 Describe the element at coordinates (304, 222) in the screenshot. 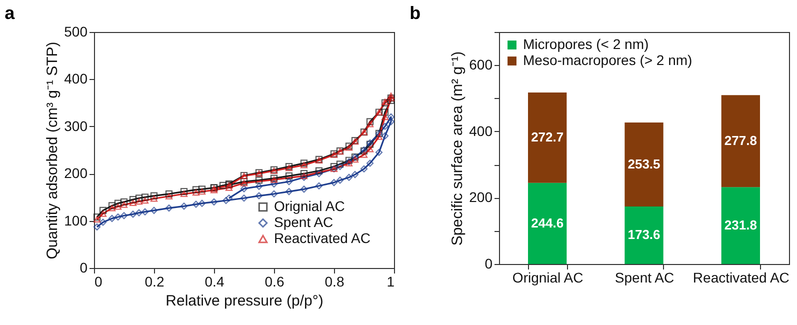

I see `legend-label: Spent AC` at that location.